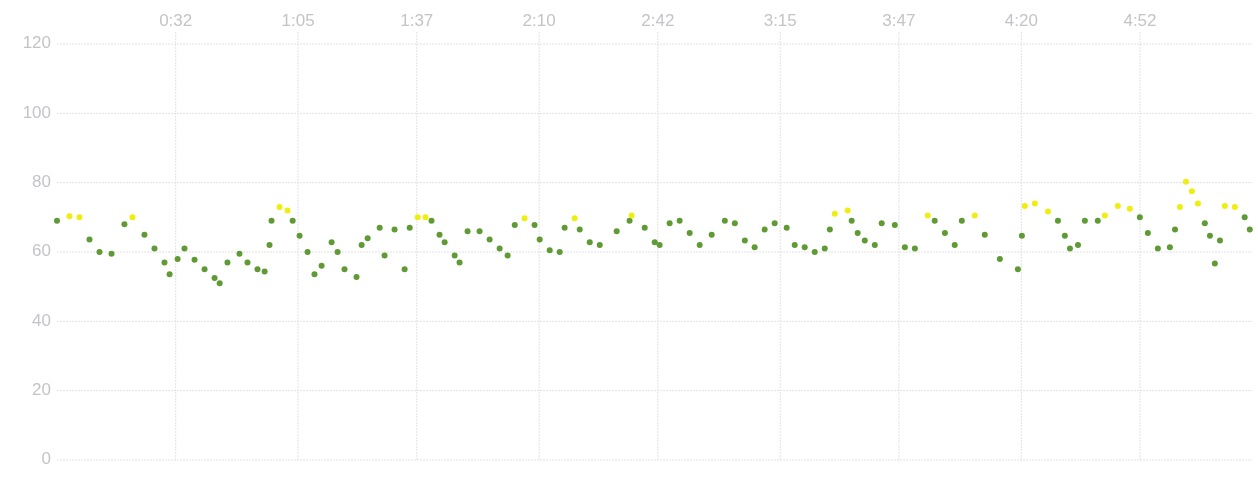 This screenshot has height=482, width=1258. Describe the element at coordinates (46, 459) in the screenshot. I see `y-tick-label: 0` at that location.